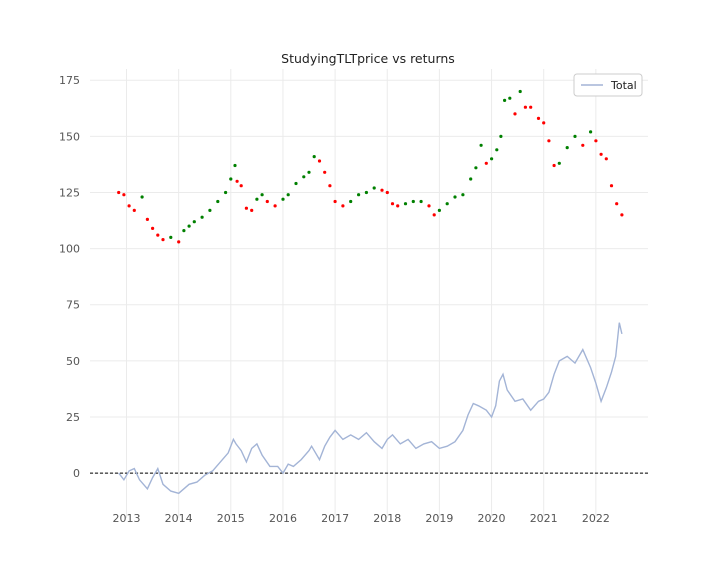 This screenshot has height=576, width=720. I want to click on chart-title: StudyingTLTprice vs returns, so click(368, 58).